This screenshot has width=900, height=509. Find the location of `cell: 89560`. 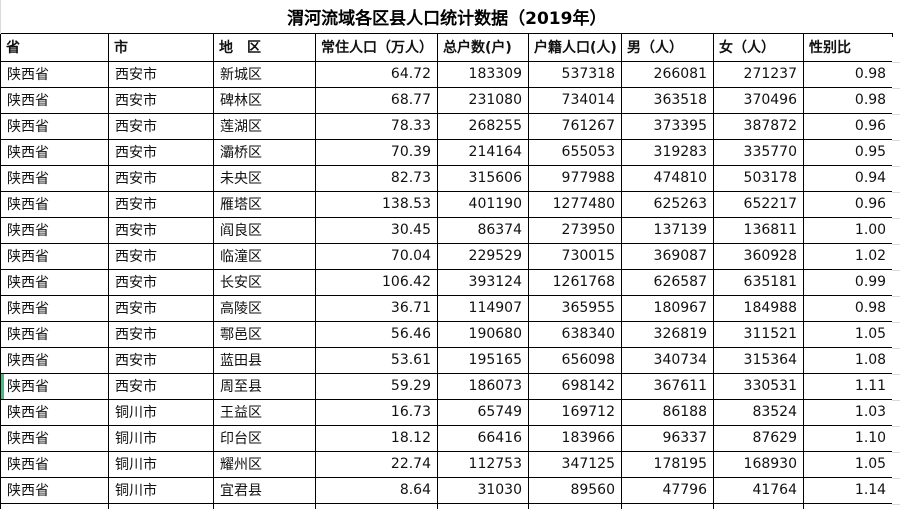

cell: 89560 is located at coordinates (575, 490).